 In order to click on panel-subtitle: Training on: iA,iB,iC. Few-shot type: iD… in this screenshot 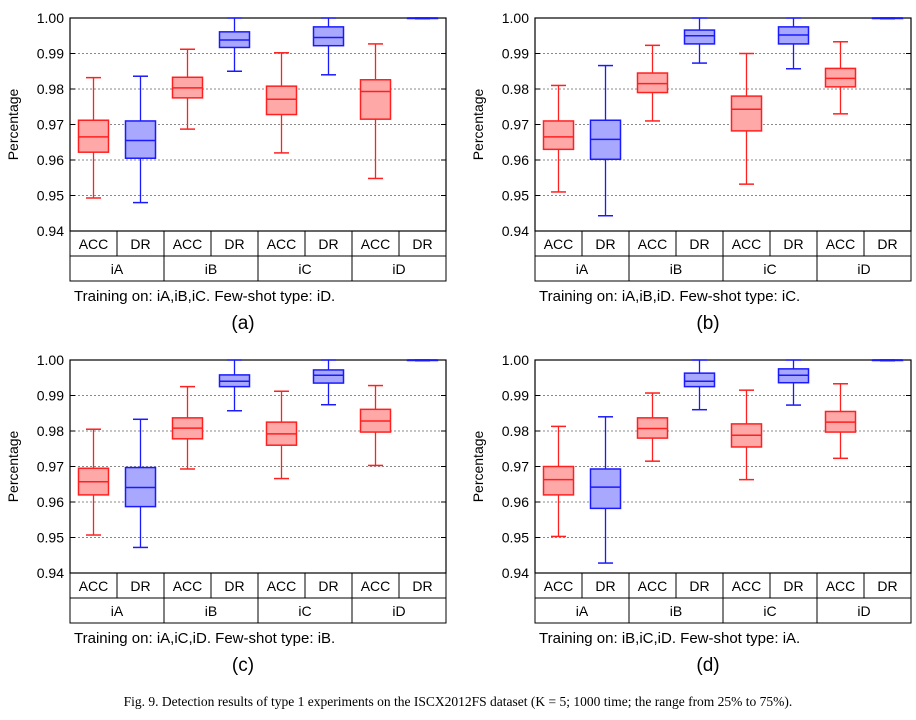, I will do `click(204, 296)`.